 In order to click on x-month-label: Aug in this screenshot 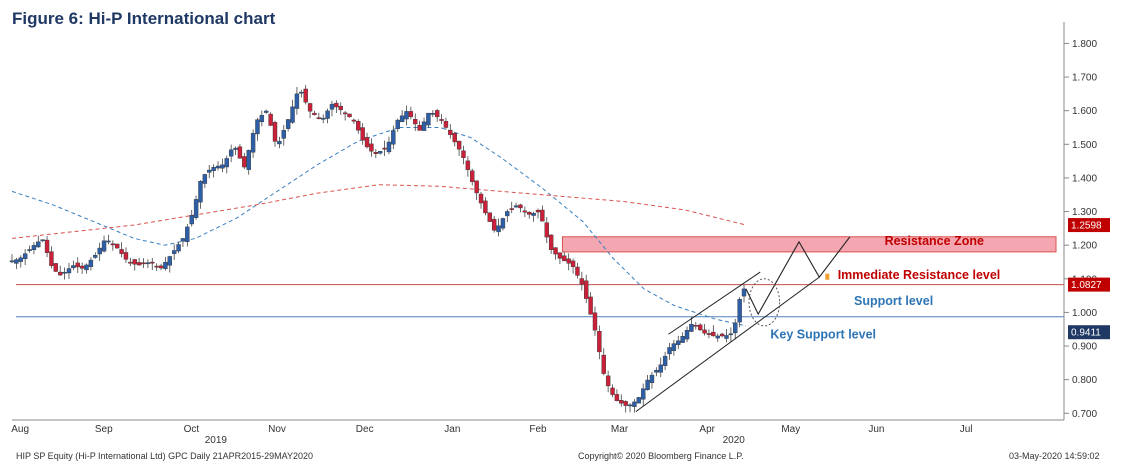, I will do `click(20, 429)`.